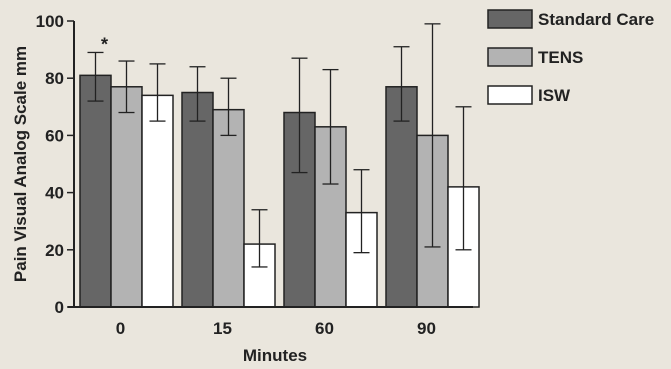 This screenshot has width=671, height=369. Describe the element at coordinates (535, 57) in the screenshot. I see `legend-item-tens: TENS` at that location.